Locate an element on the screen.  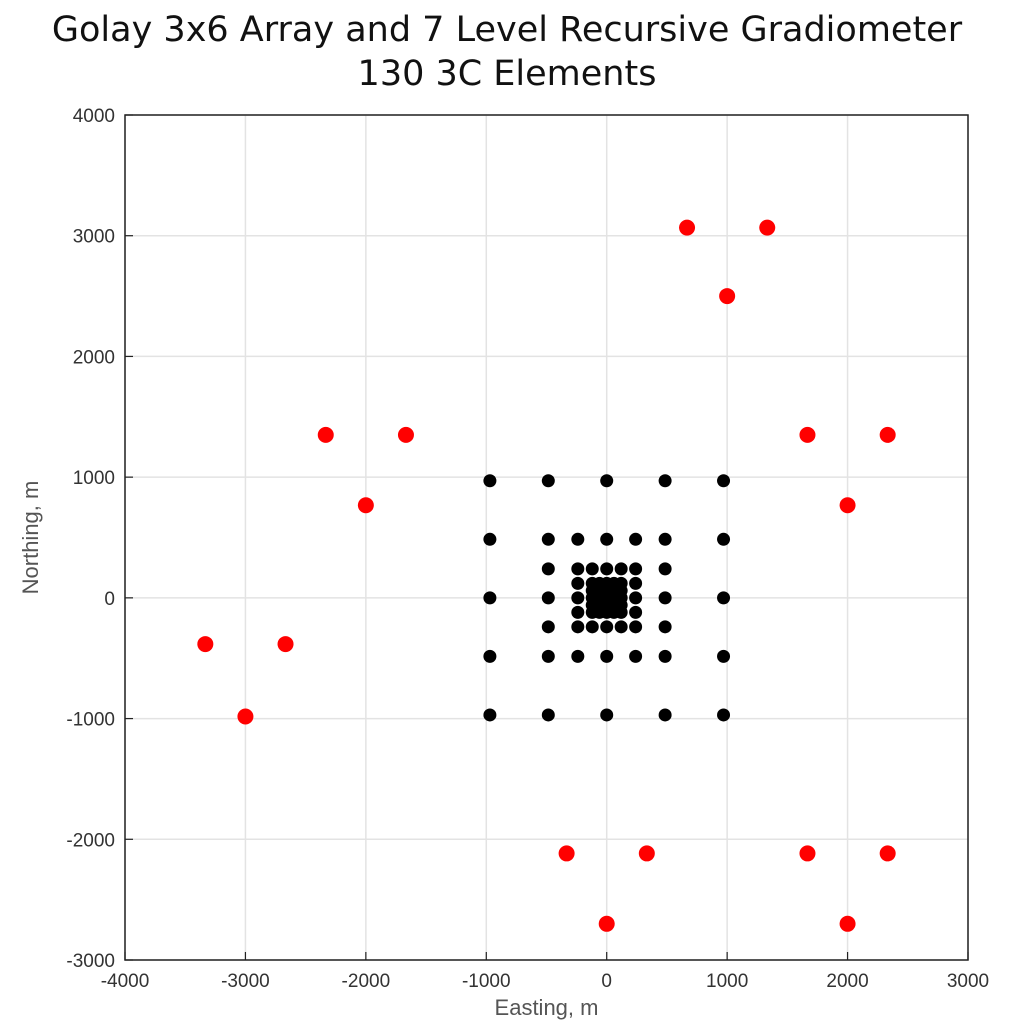
x-tick-label: -4000 is located at coordinates (125, 981).